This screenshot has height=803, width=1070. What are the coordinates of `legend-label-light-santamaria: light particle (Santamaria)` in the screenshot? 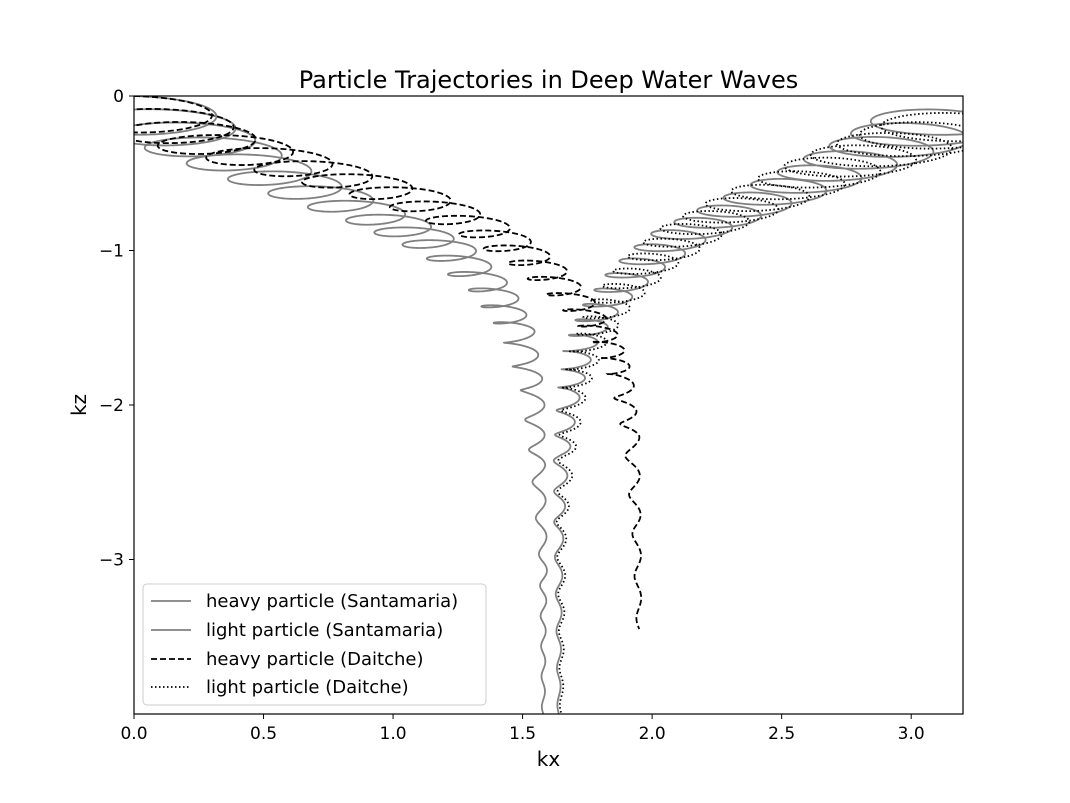 It's located at (324, 630).